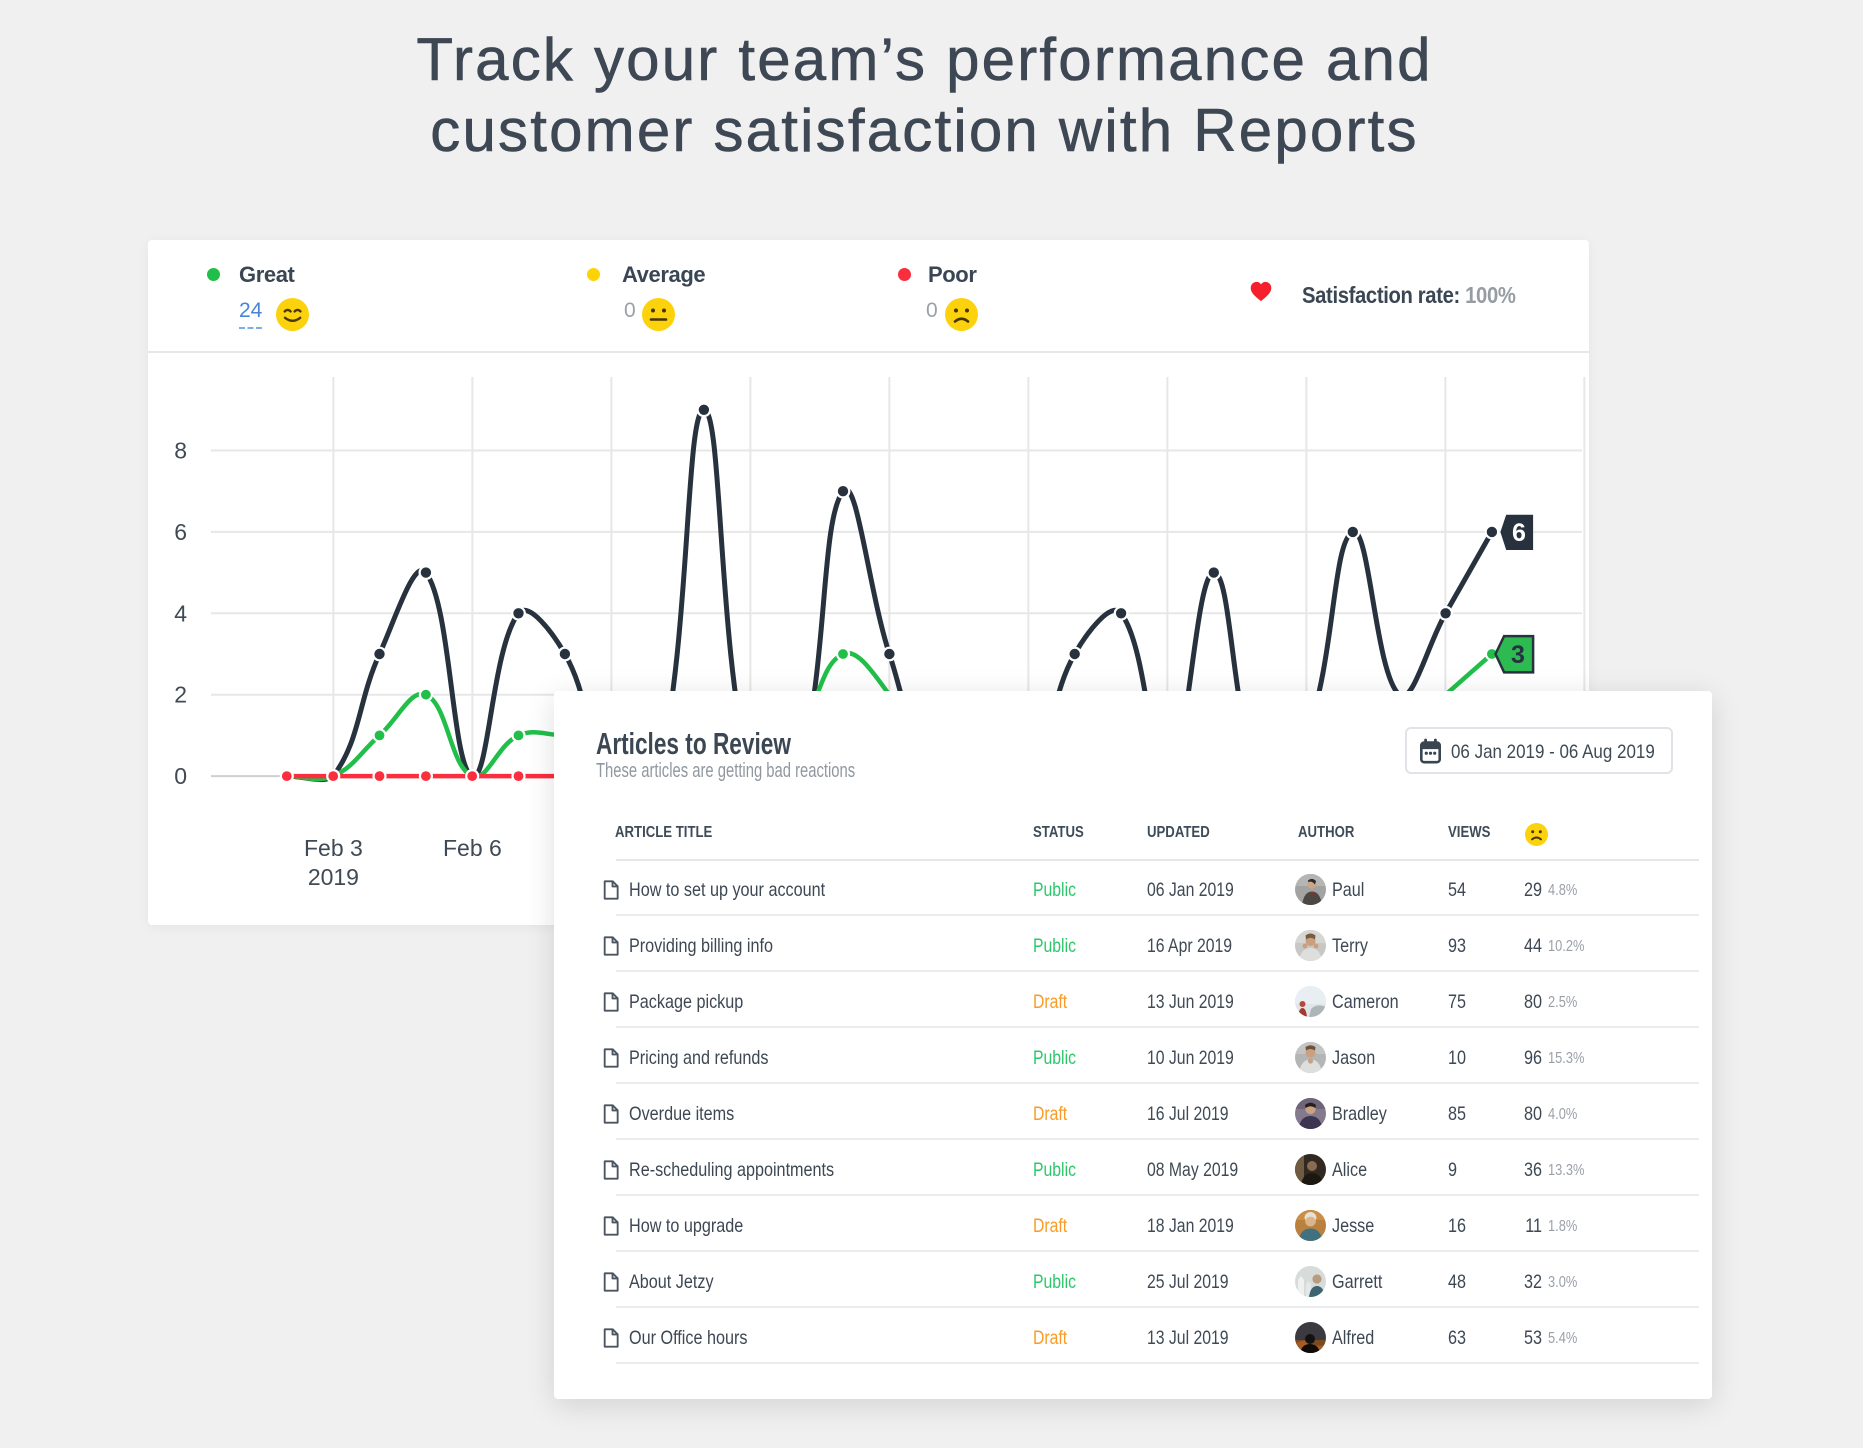  Describe the element at coordinates (1518, 655) in the screenshot. I see `svg-text: 3` at that location.